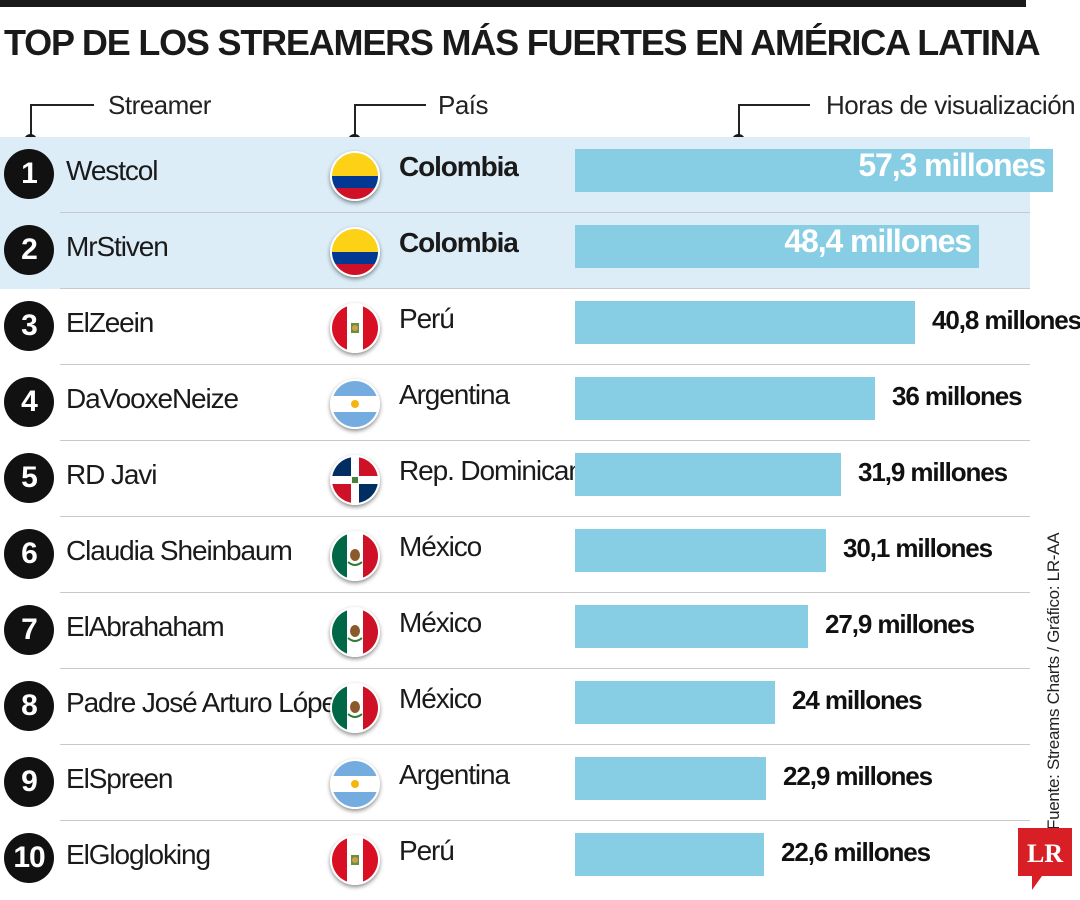 This screenshot has width=1080, height=900. Describe the element at coordinates (498, 470) in the screenshot. I see `country-name: Rep. Dominicana` at that location.